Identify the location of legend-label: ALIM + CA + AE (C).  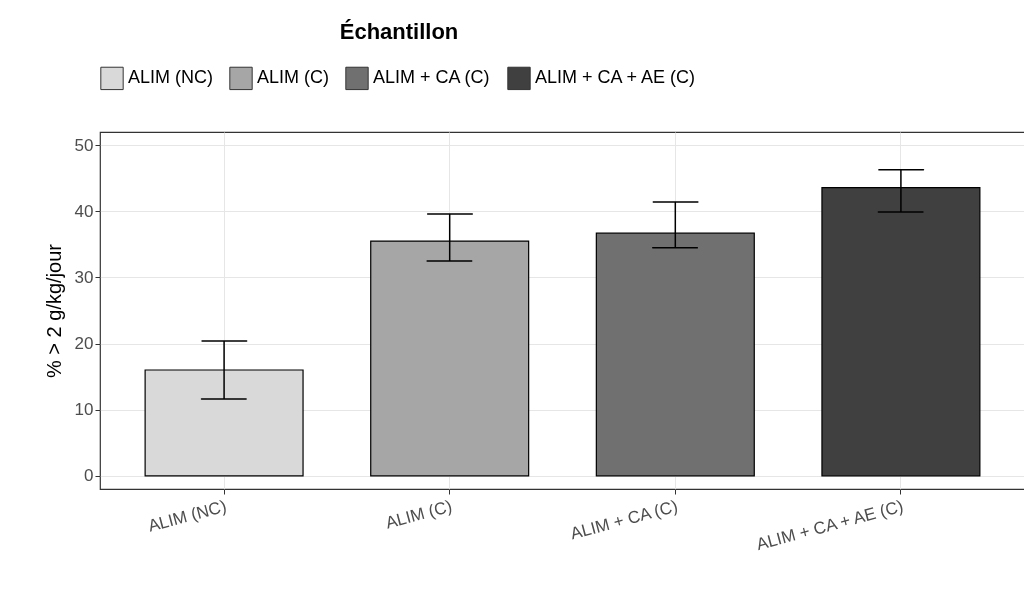
(615, 77).